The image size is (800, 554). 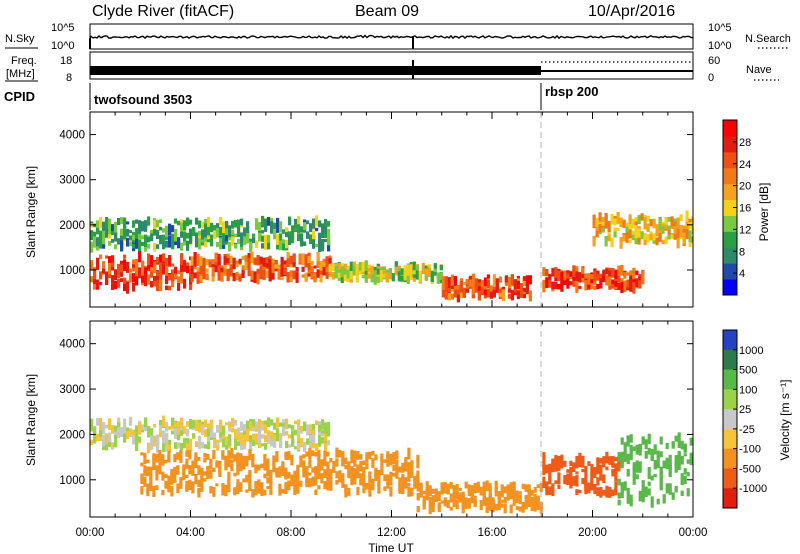 What do you see at coordinates (714, 61) in the screenshot?
I see `nave-tick-top: 60` at bounding box center [714, 61].